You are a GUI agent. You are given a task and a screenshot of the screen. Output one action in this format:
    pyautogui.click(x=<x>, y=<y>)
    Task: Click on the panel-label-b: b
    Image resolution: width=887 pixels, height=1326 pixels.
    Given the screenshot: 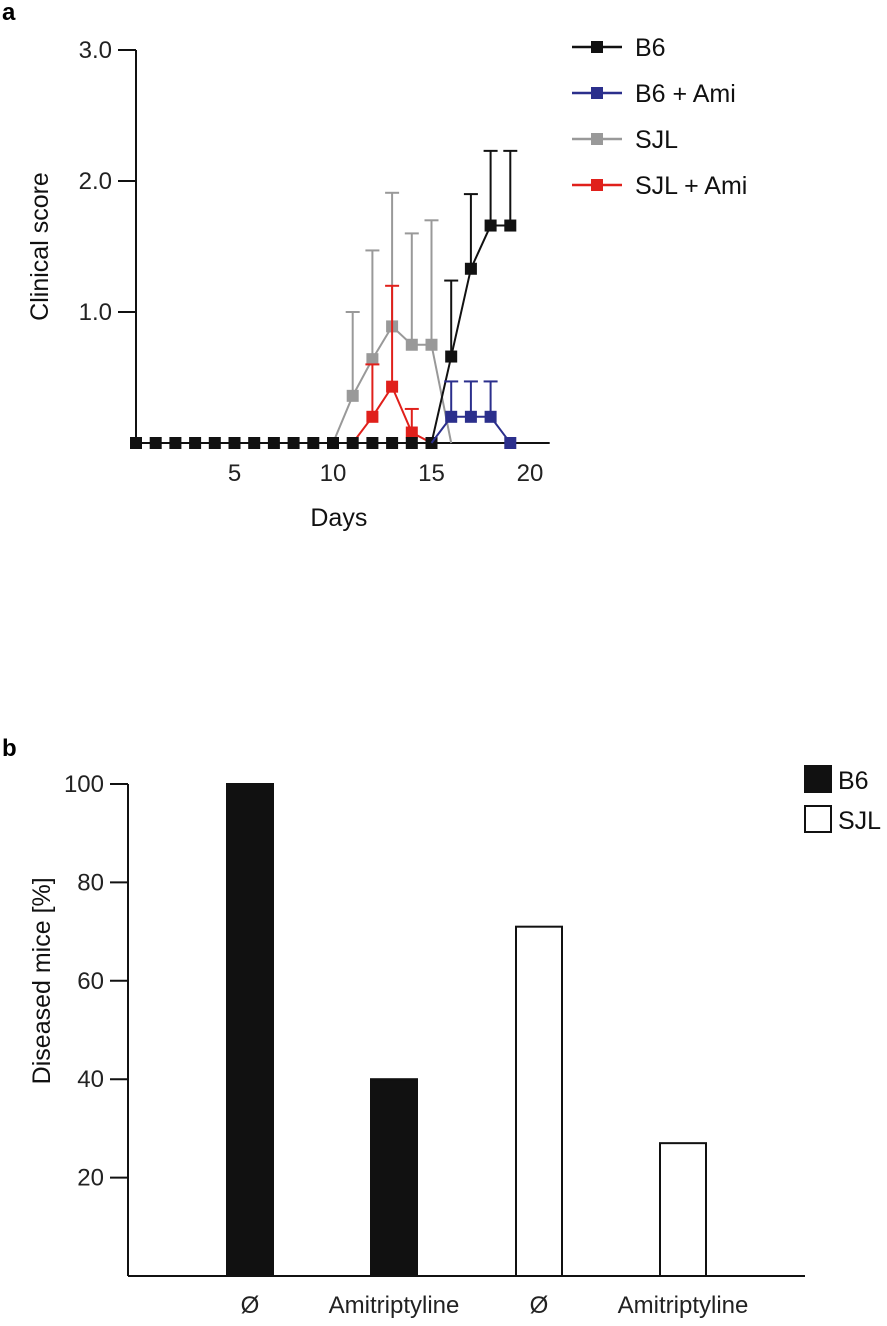 What is the action you would take?
    pyautogui.click(x=9, y=748)
    